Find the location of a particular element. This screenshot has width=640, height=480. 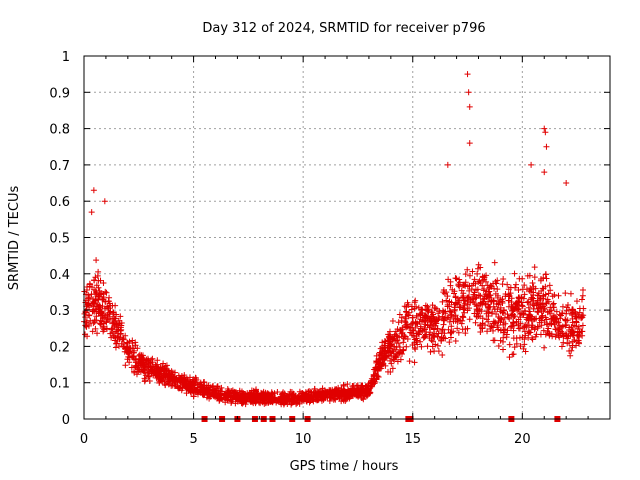

x-tick-label: 10 is located at coordinates (303, 439).